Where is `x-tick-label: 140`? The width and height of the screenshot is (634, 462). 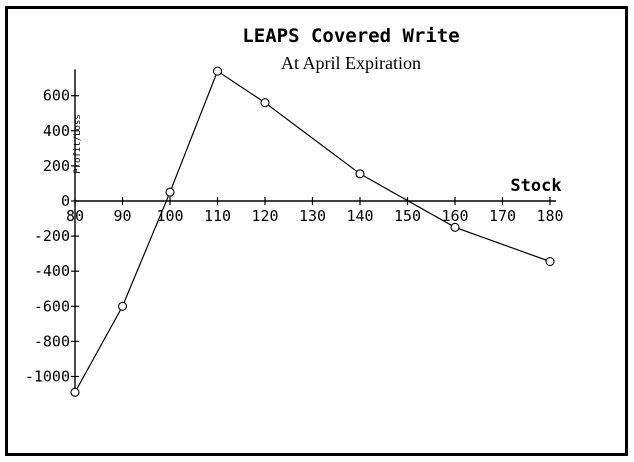
x-tick-label: 140 is located at coordinates (359, 216).